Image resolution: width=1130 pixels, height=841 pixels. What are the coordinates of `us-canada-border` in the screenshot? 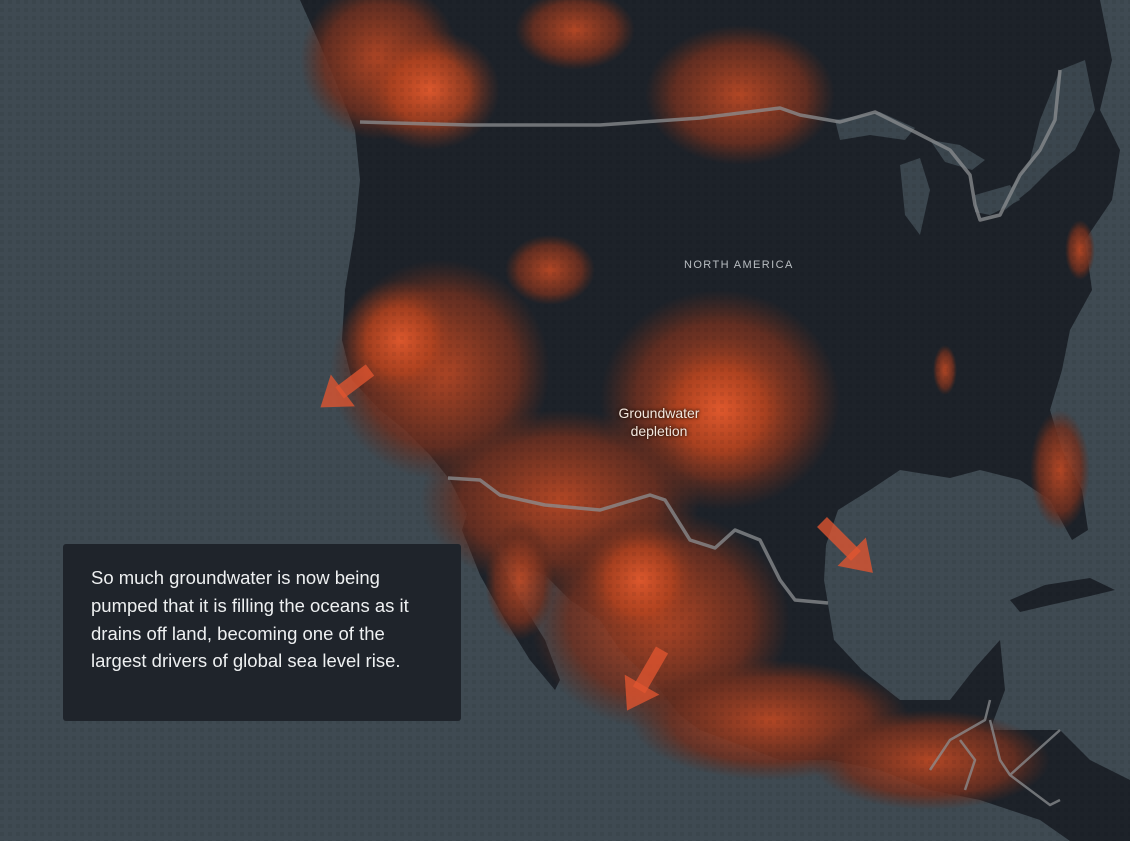 It's located at (710, 145).